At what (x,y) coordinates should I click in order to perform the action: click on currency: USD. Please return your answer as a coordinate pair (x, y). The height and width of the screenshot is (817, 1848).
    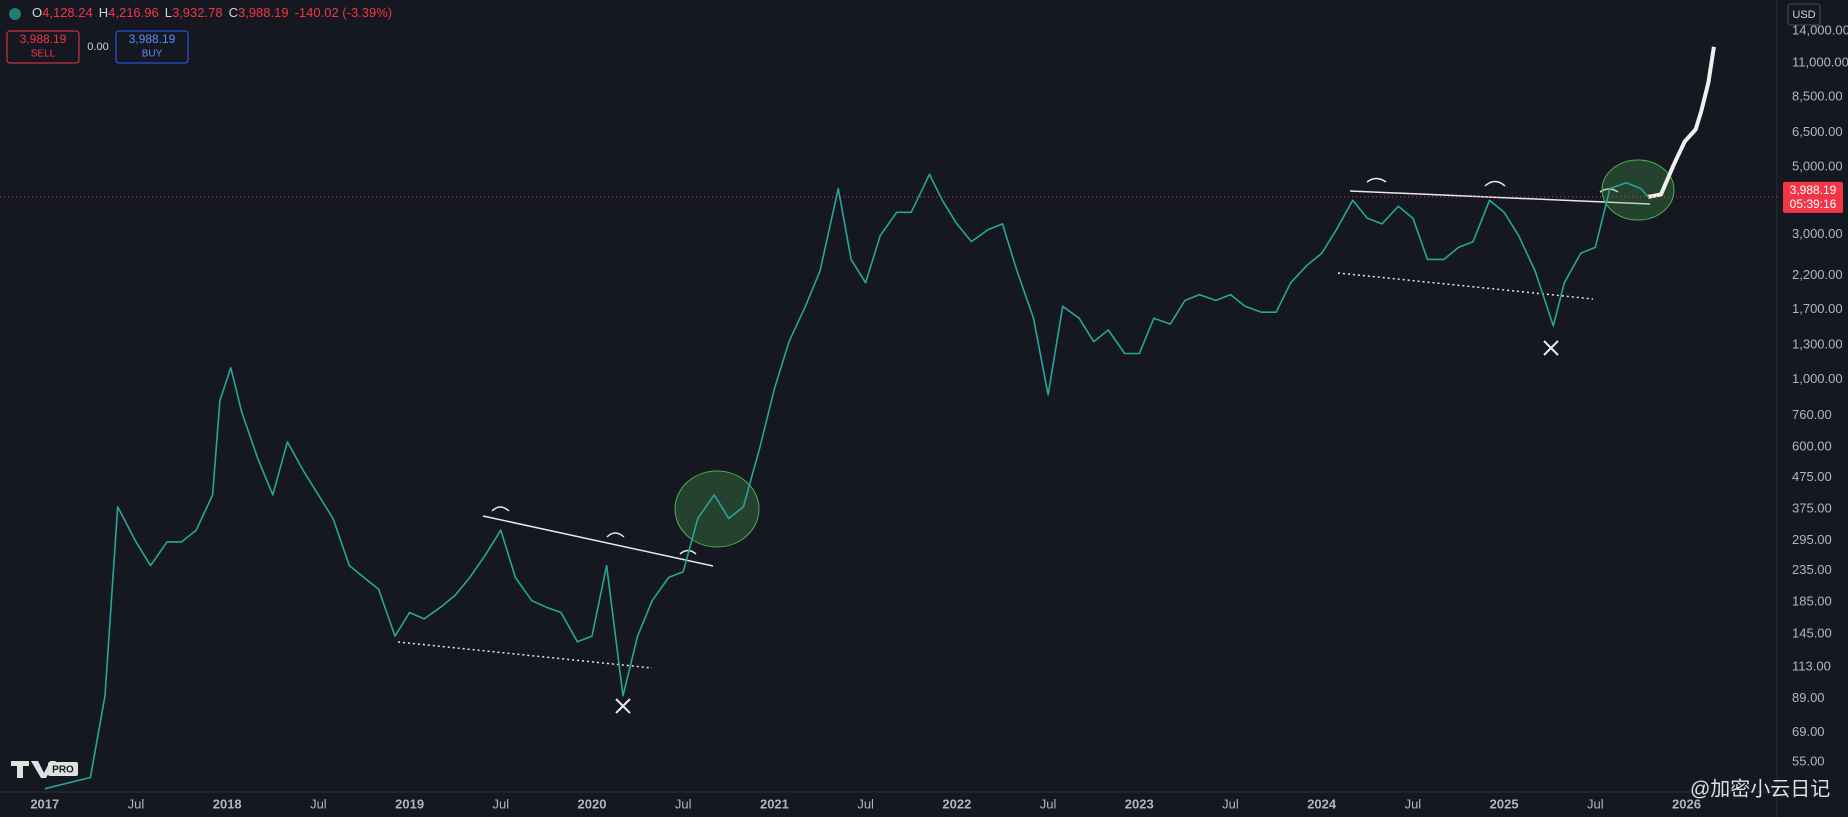
    Looking at the image, I should click on (1803, 15).